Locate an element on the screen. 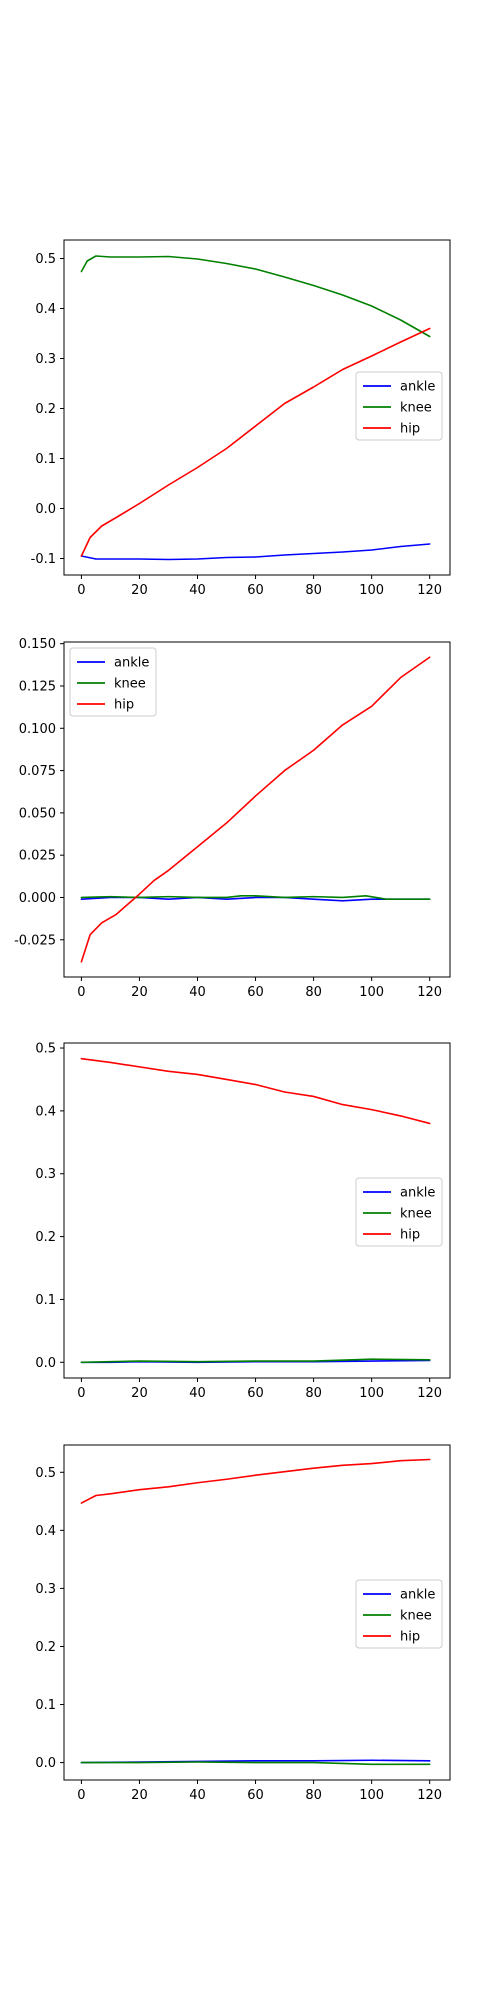  y-tick-label: -0.025 is located at coordinates (35, 940).